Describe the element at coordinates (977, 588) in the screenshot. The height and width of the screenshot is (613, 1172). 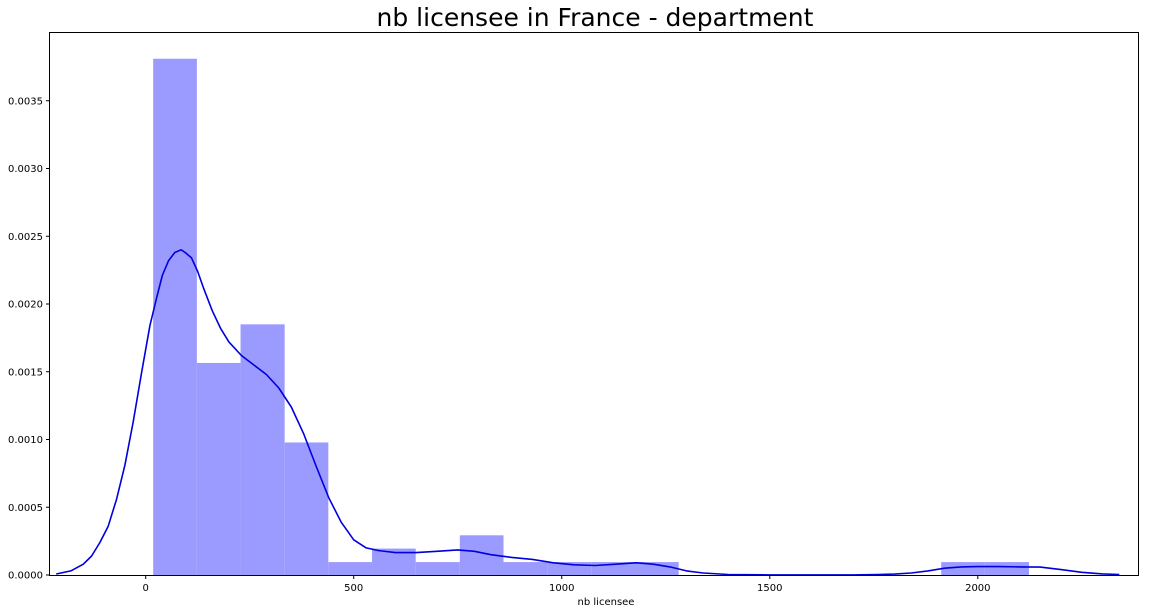
I see `x-tick-label: 2000` at that location.